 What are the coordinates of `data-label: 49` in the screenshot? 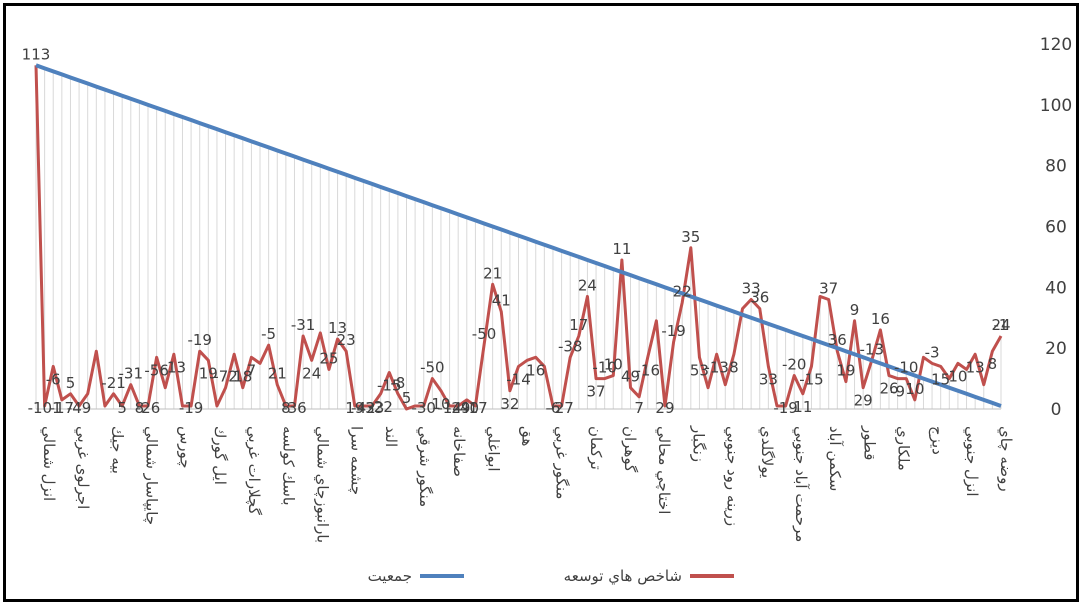 It's located at (630, 377).